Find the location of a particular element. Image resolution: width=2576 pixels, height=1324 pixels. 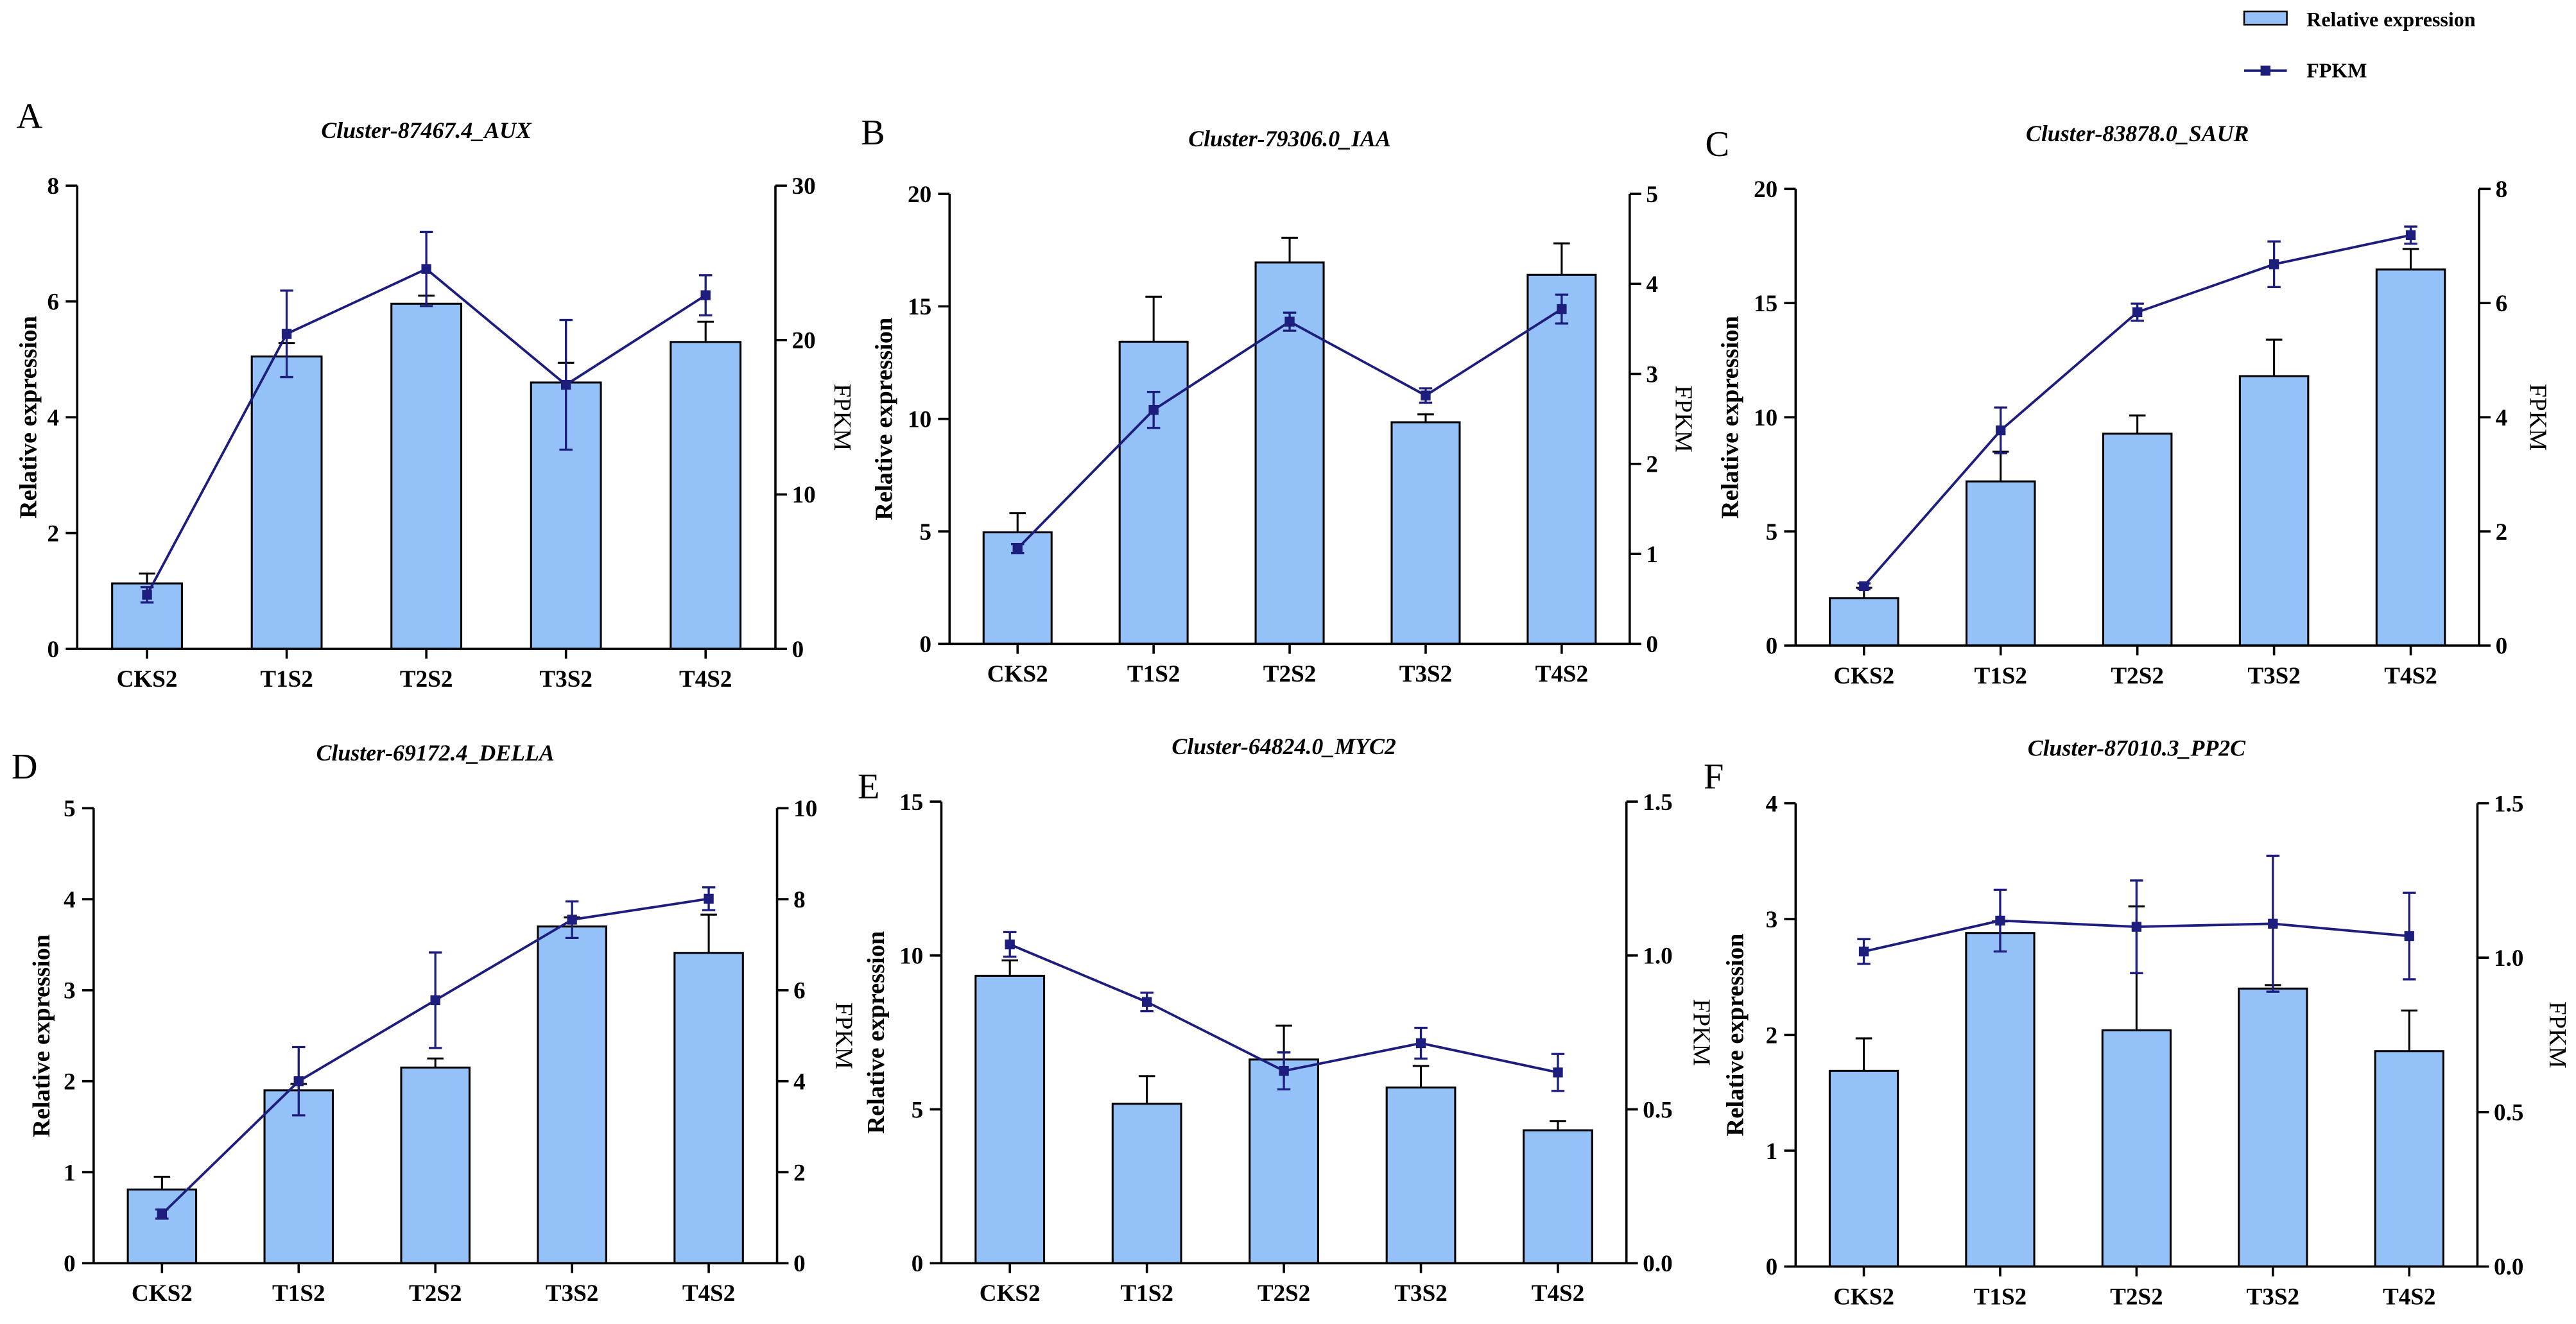

panel-b-bar-error-t2s2 is located at coordinates (1290, 249).